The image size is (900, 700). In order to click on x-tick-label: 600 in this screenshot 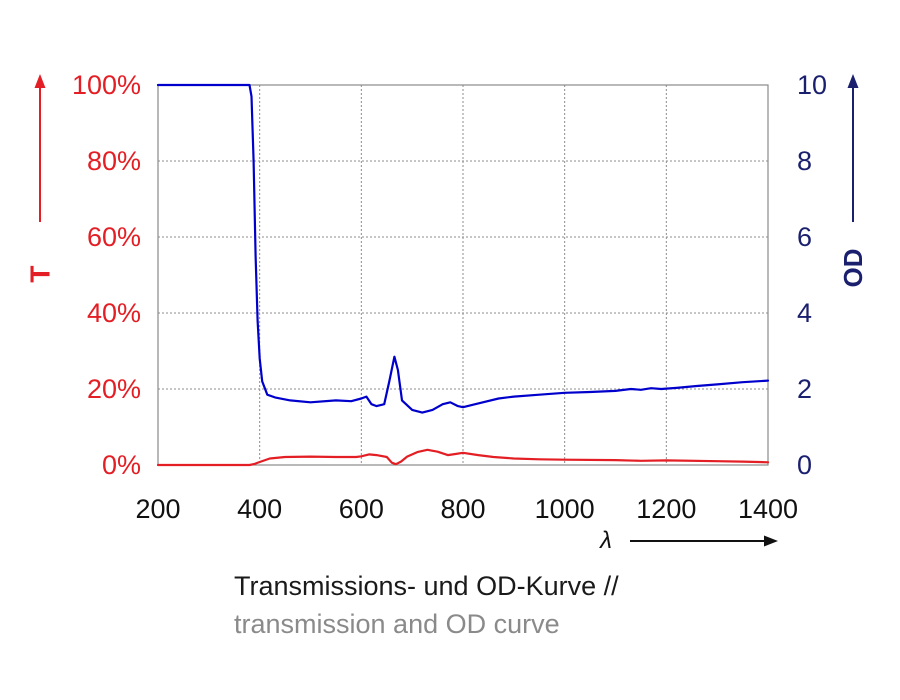, I will do `click(361, 509)`.